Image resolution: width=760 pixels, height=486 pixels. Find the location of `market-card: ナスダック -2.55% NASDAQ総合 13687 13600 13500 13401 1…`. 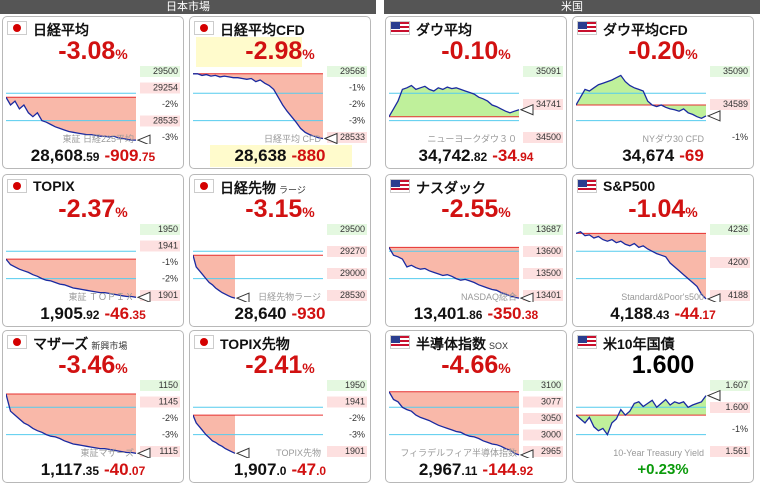

market-card: ナスダック -2.55% NASDAQ総合 13687 13600 13500 13401 1… is located at coordinates (476, 250).